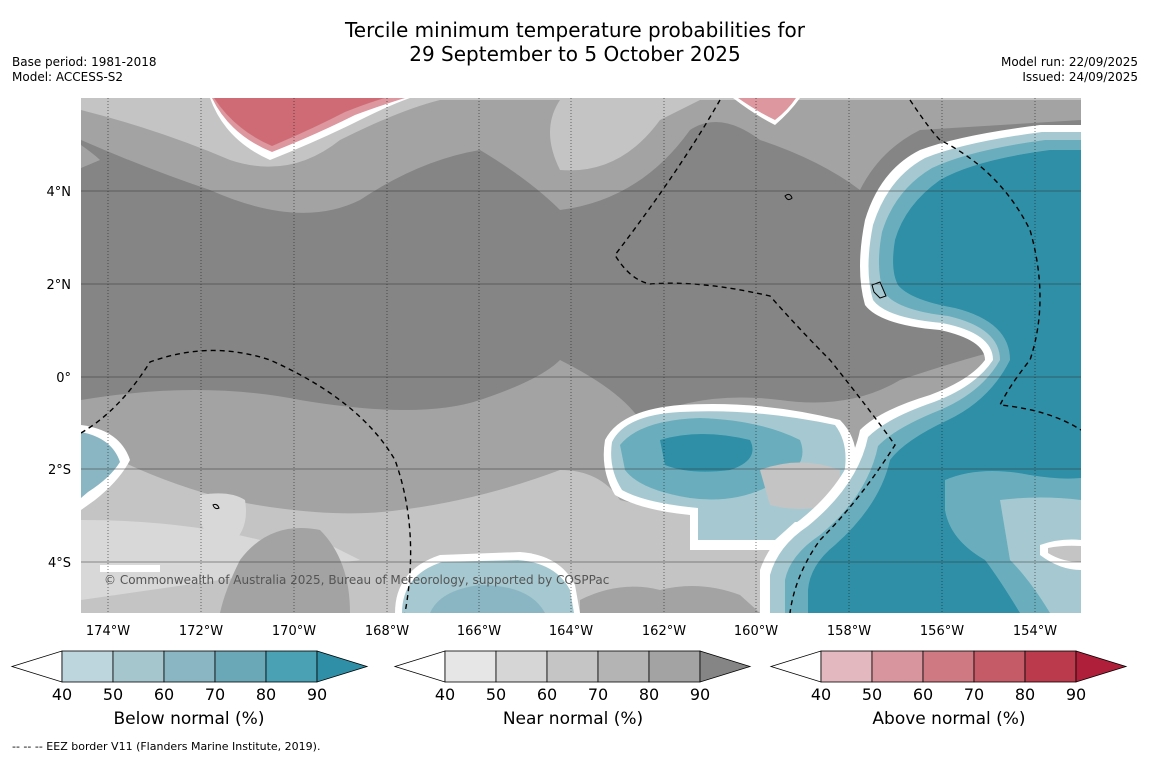  I want to click on above-normal-colorbar-tick: 60, so click(923, 694).